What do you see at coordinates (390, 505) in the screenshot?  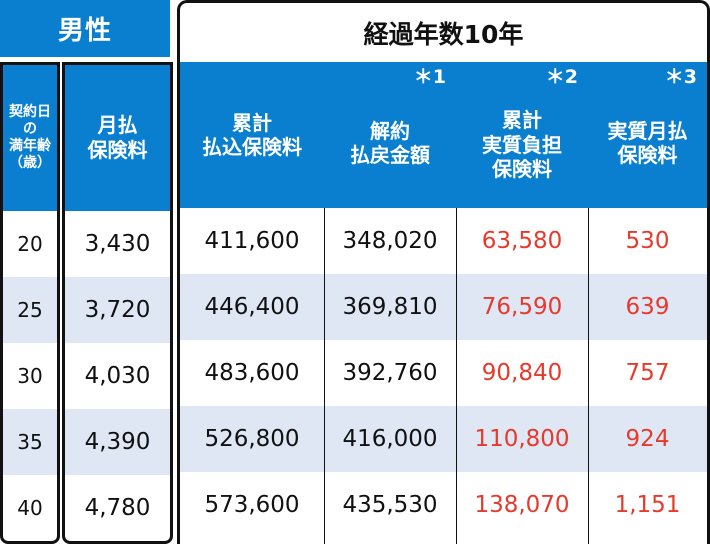 I see `surrender-cell: 435,530` at bounding box center [390, 505].